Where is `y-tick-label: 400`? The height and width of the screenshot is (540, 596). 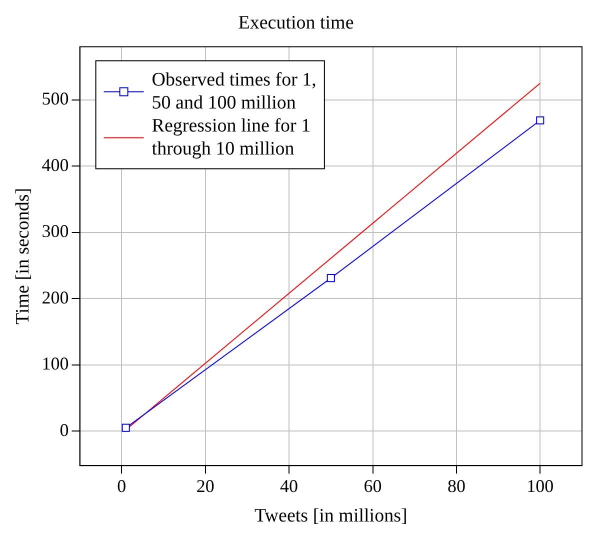 y-tick-label: 400 is located at coordinates (55, 164).